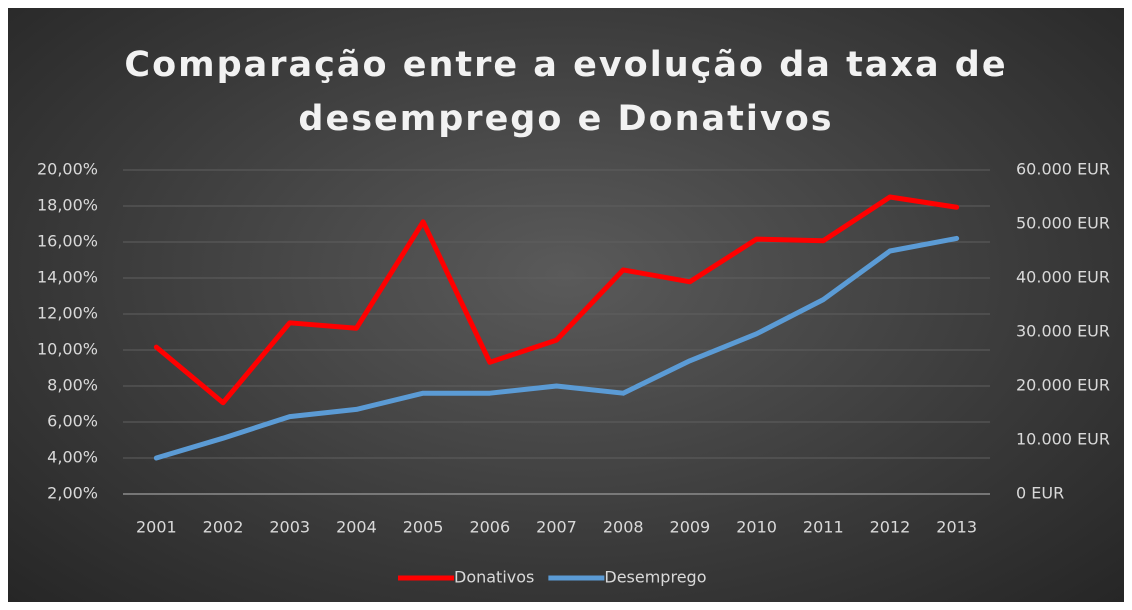 The height and width of the screenshot is (610, 1132). I want to click on y-tick-label: 14,00%, so click(67, 277).